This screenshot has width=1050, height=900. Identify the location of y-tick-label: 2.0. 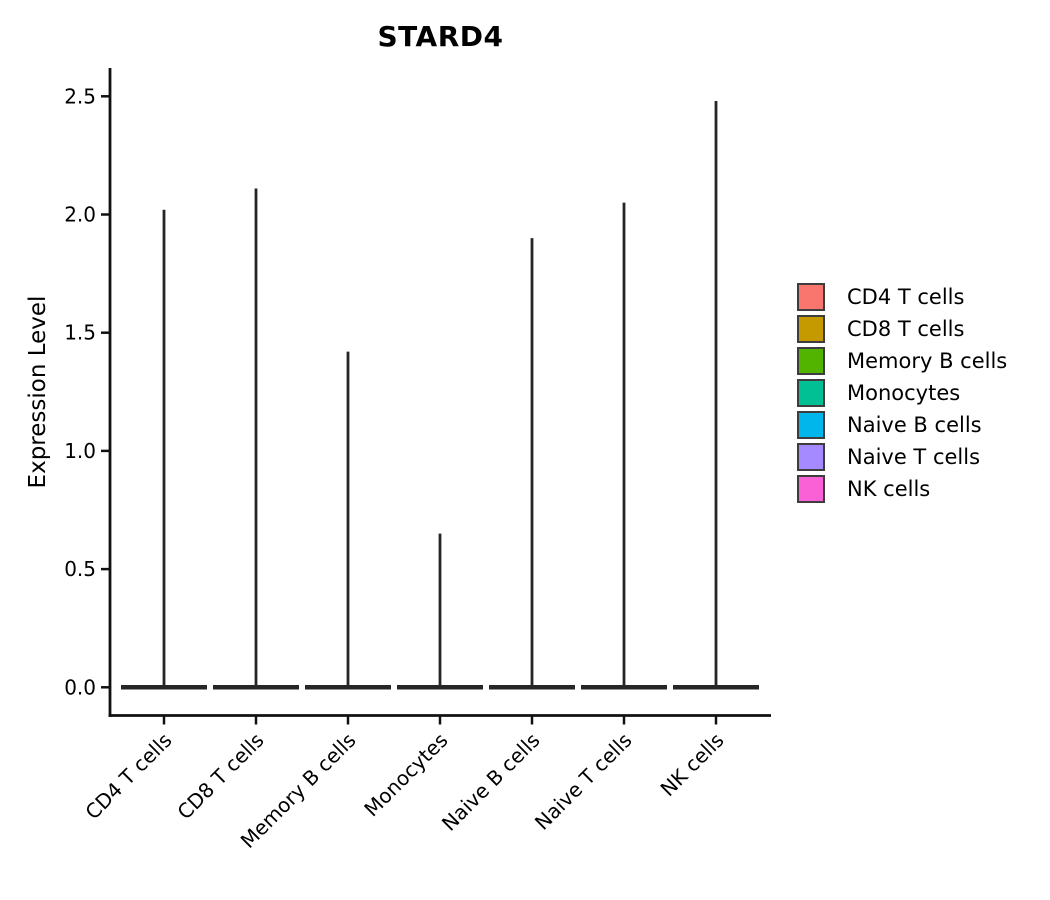
(80, 215).